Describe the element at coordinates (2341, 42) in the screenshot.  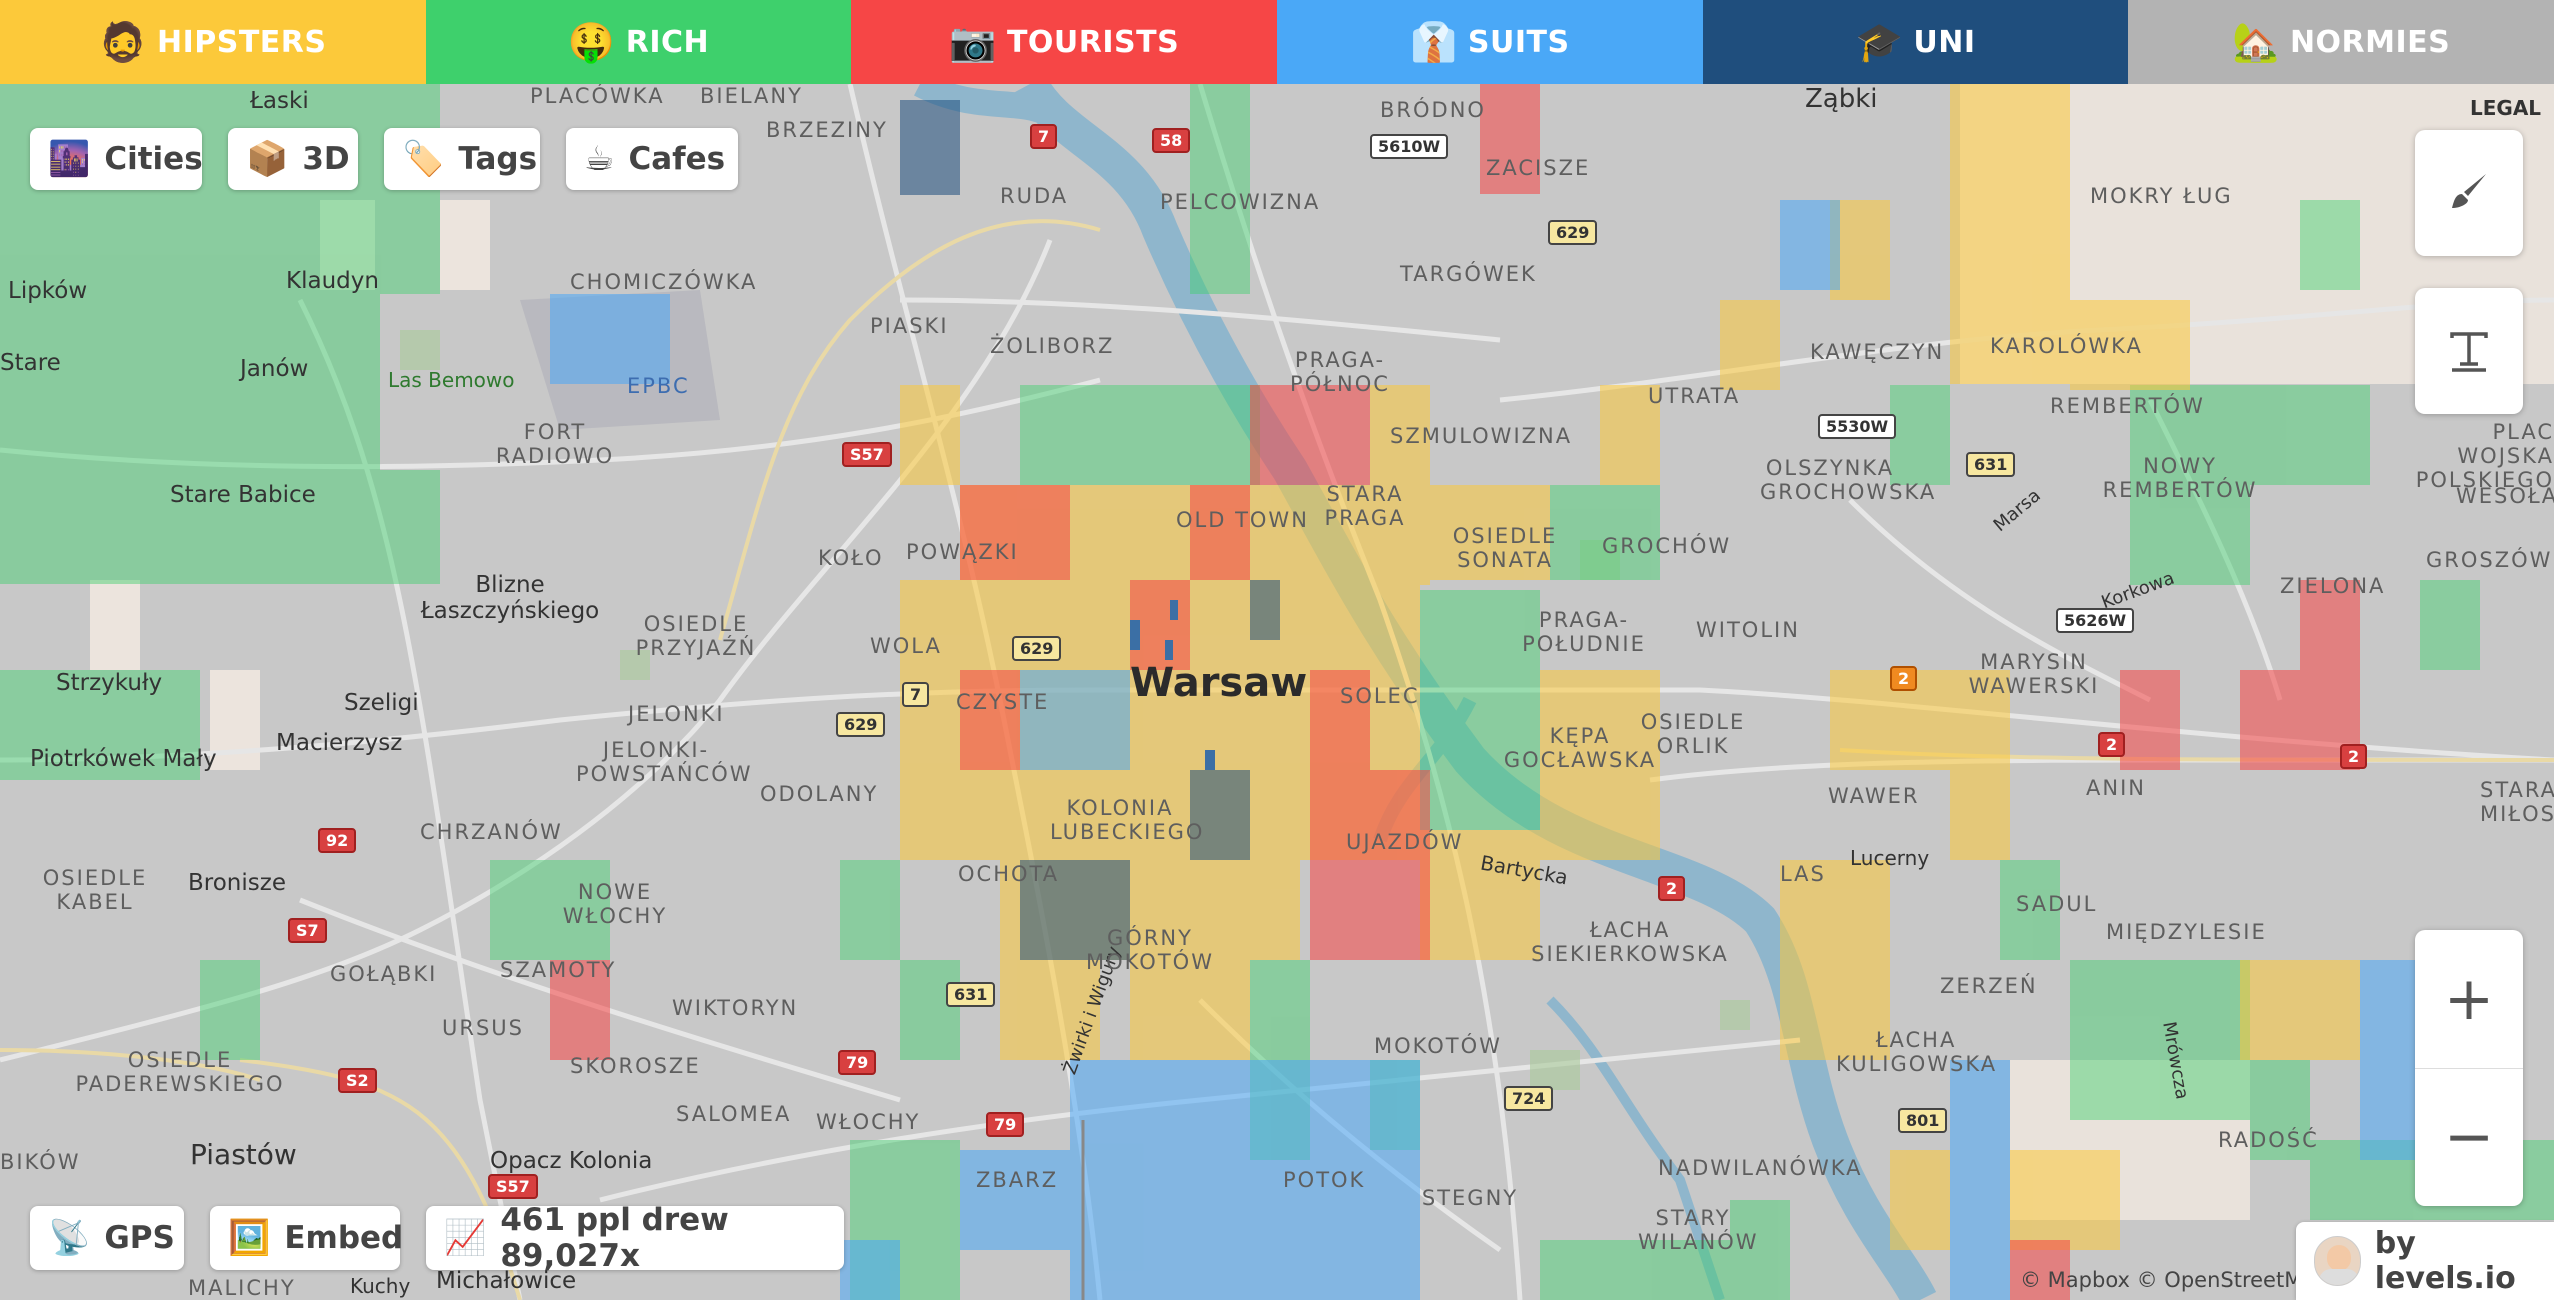
I see `tab-normies: 🏡 NORMIES` at that location.